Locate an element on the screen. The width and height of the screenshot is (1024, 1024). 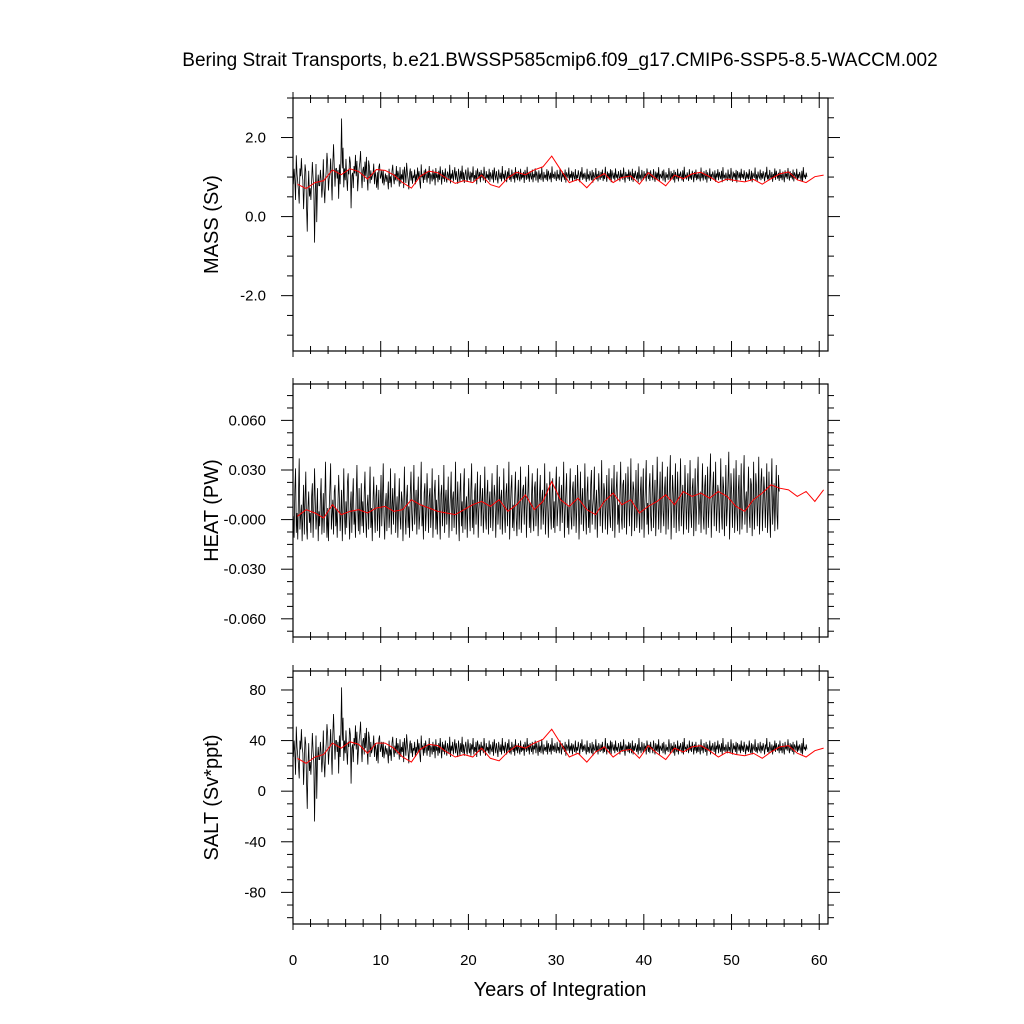
salt-plot-frame is located at coordinates (560, 797).